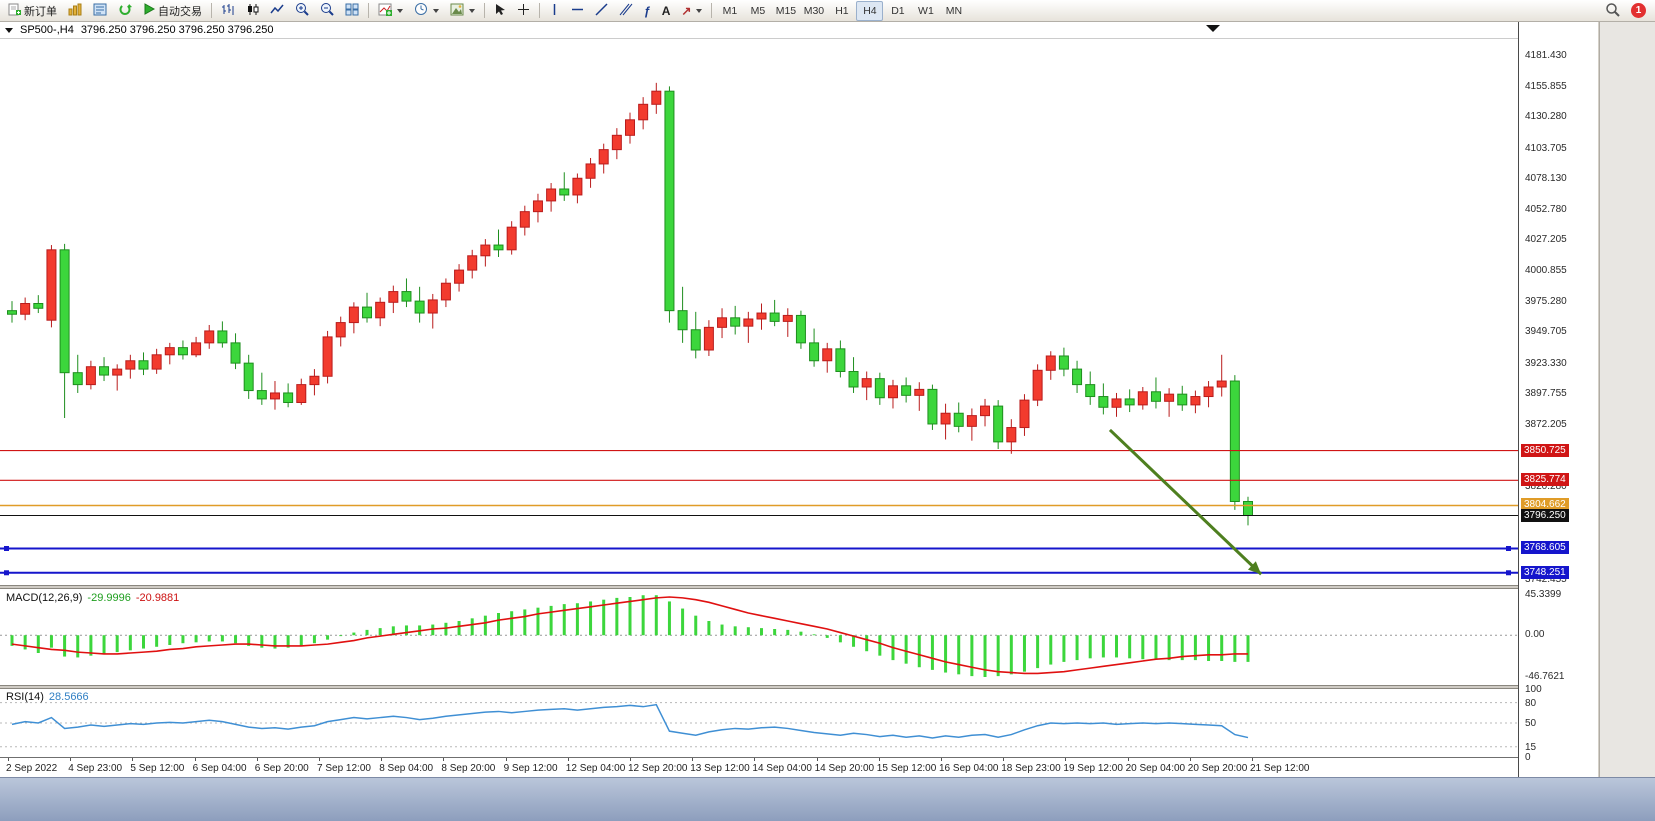 This screenshot has width=1655, height=821. What do you see at coordinates (180, 11) in the screenshot?
I see `autotrading-label: 自动交易` at bounding box center [180, 11].